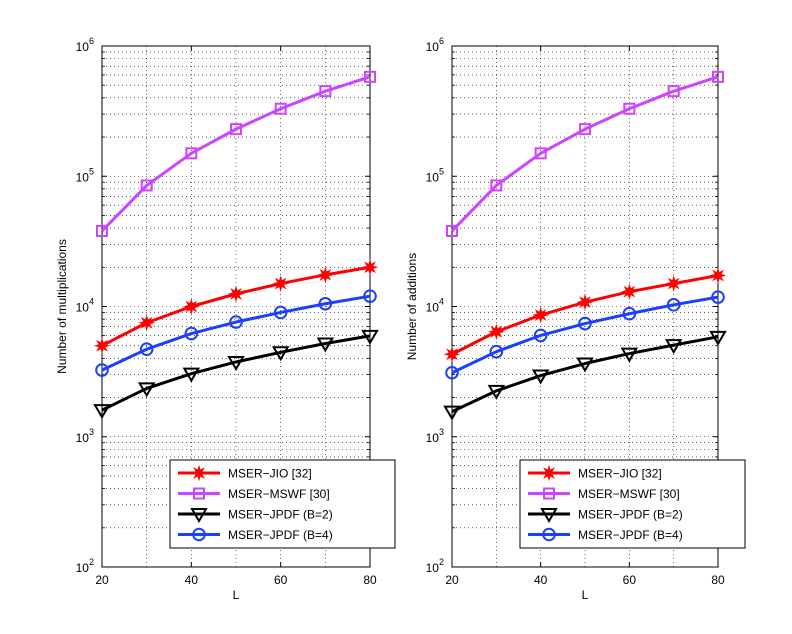 The image size is (792, 634). What do you see at coordinates (435, 566) in the screenshot?
I see `y-tick-label: 10²` at bounding box center [435, 566].